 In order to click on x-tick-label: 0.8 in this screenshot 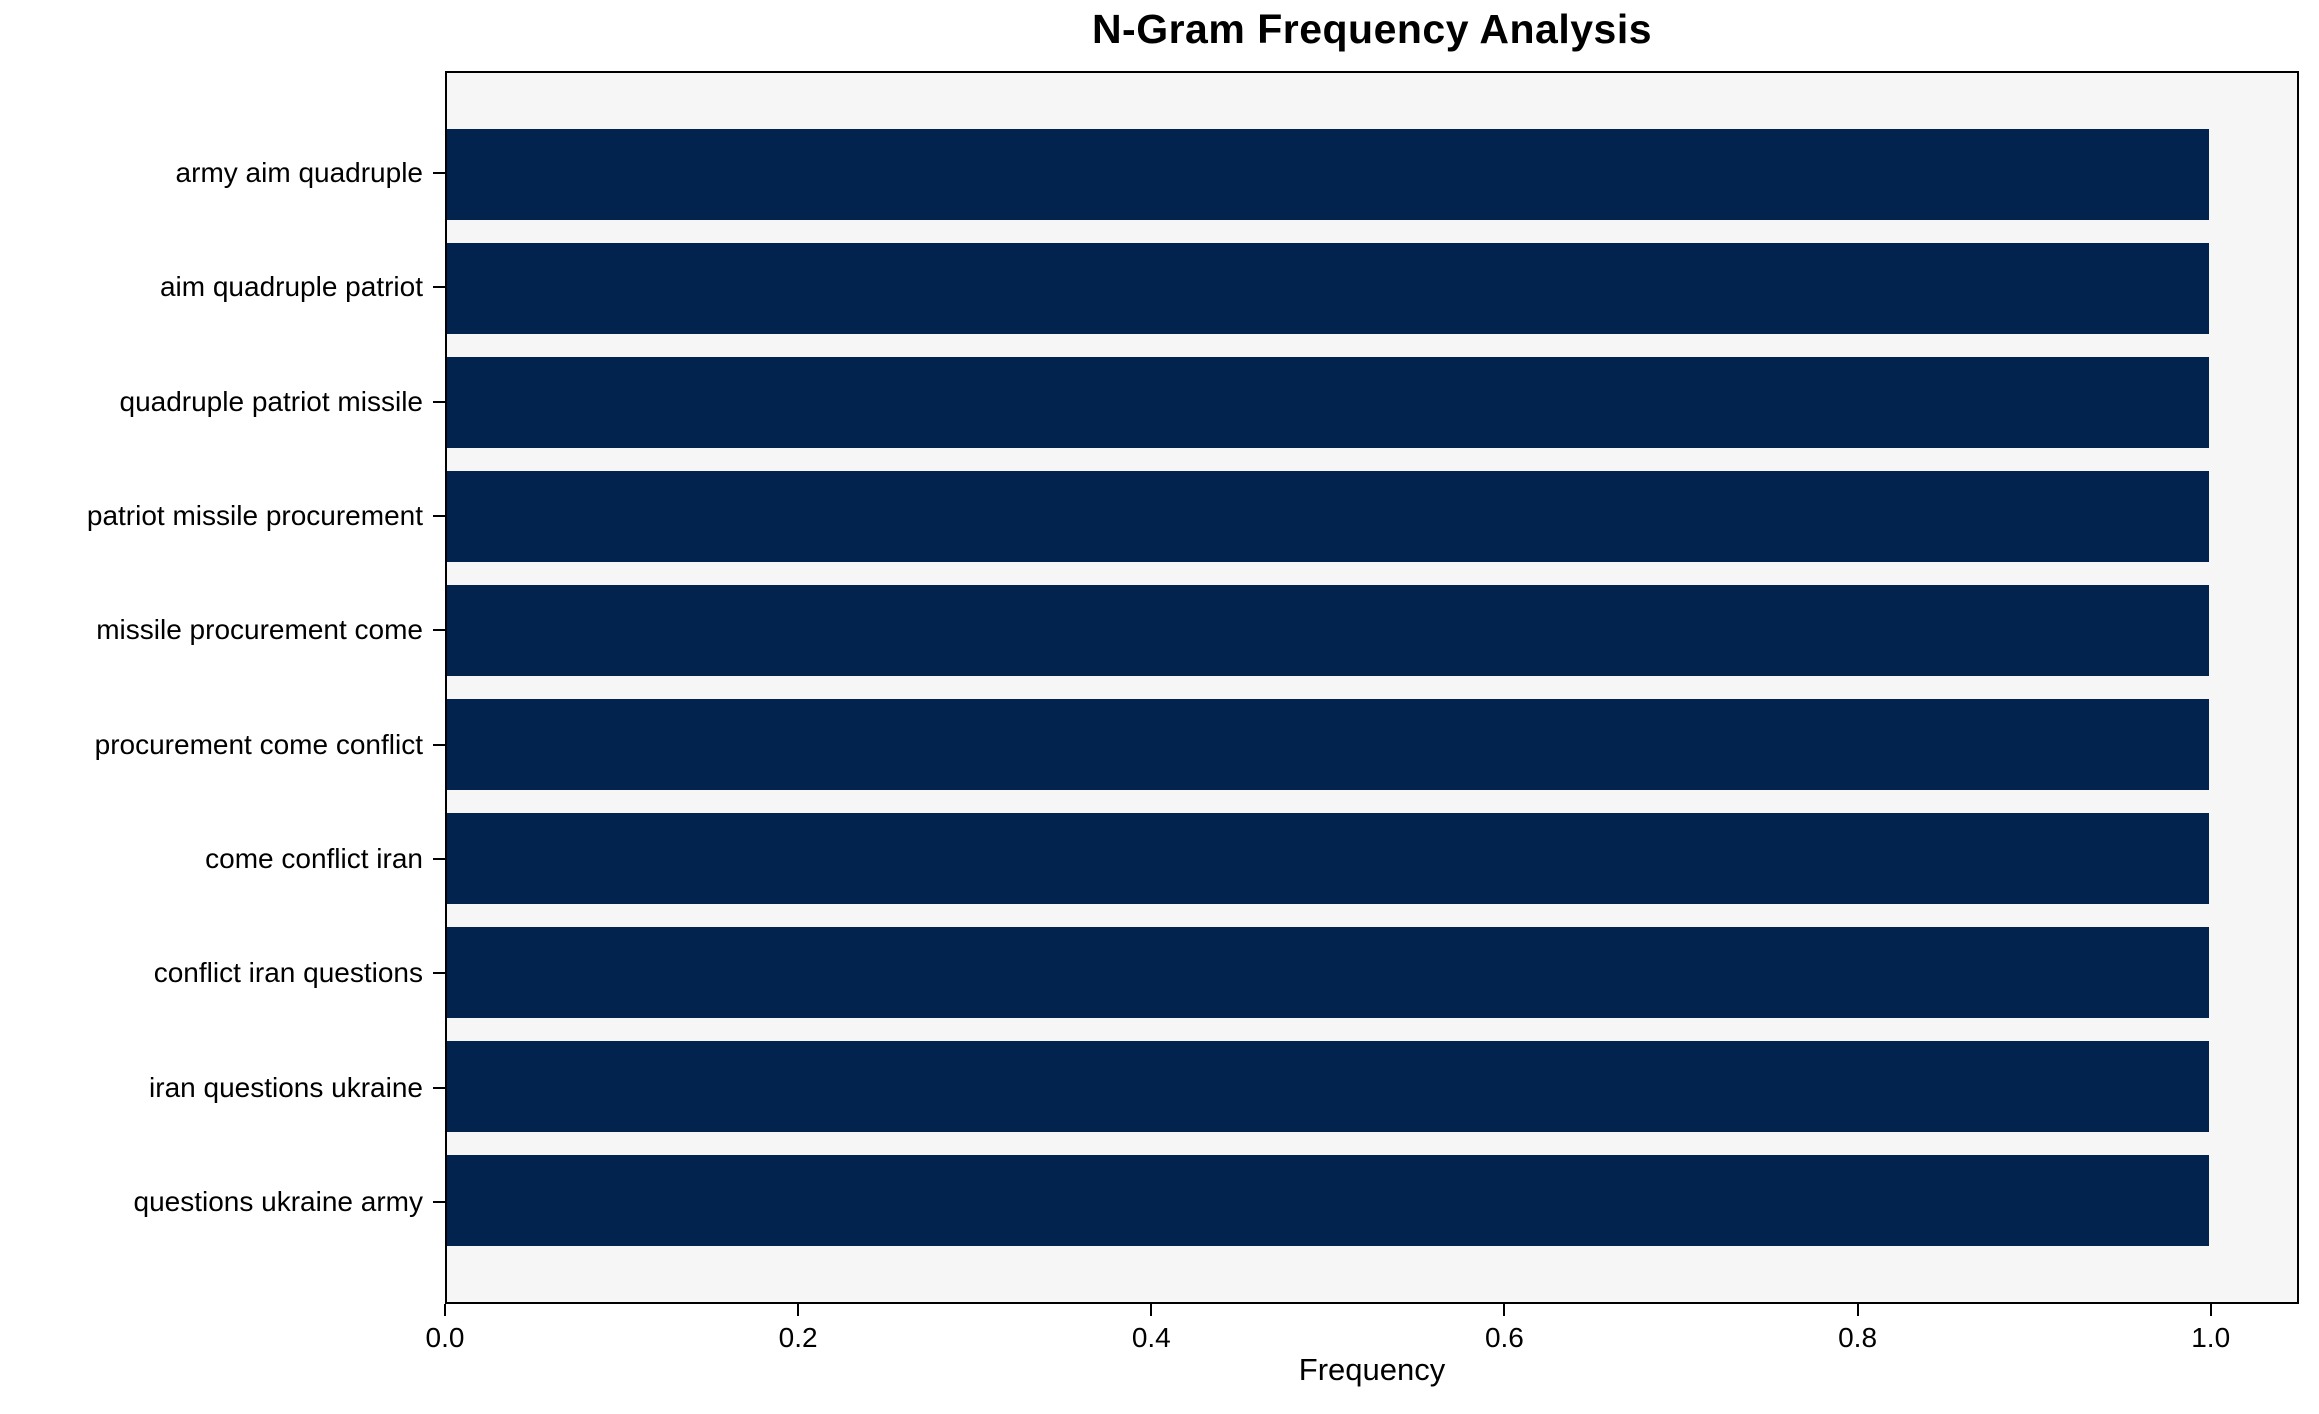, I will do `click(1858, 1337)`.